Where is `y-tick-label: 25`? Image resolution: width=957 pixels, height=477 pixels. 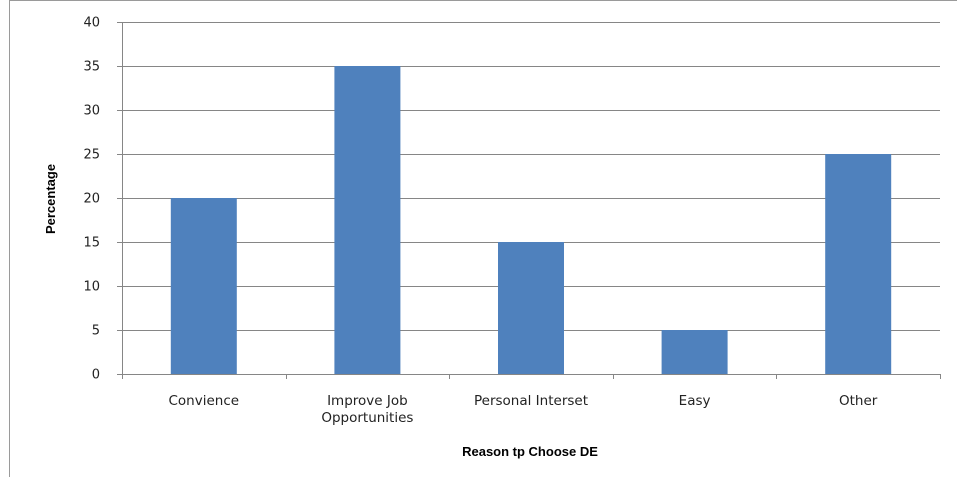 y-tick-label: 25 is located at coordinates (91, 155).